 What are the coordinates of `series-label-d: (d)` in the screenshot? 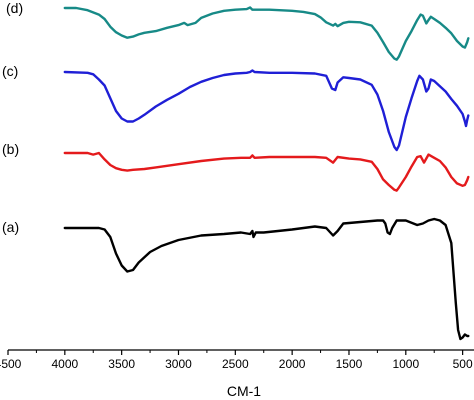 It's located at (14, 8).